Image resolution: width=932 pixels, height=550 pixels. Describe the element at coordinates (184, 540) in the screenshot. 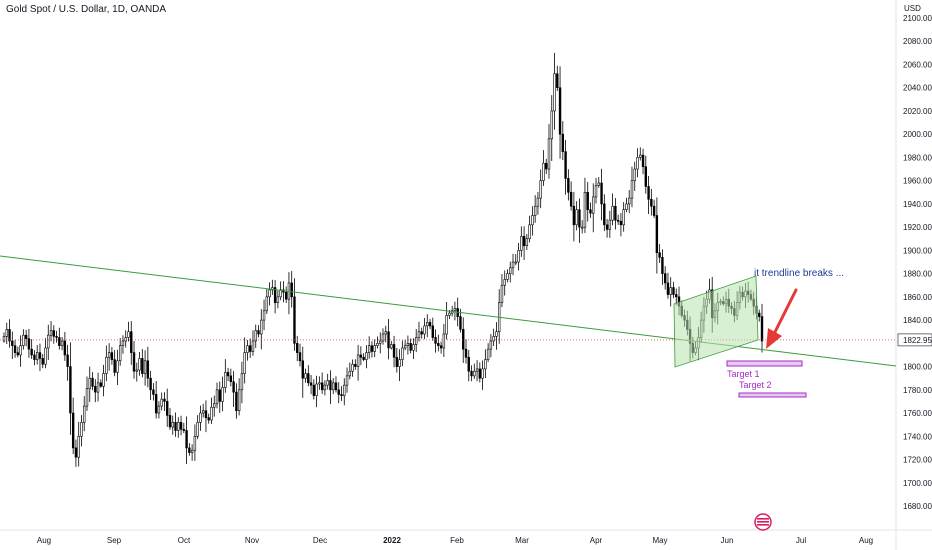

I see `time-tick-label: Oct` at that location.